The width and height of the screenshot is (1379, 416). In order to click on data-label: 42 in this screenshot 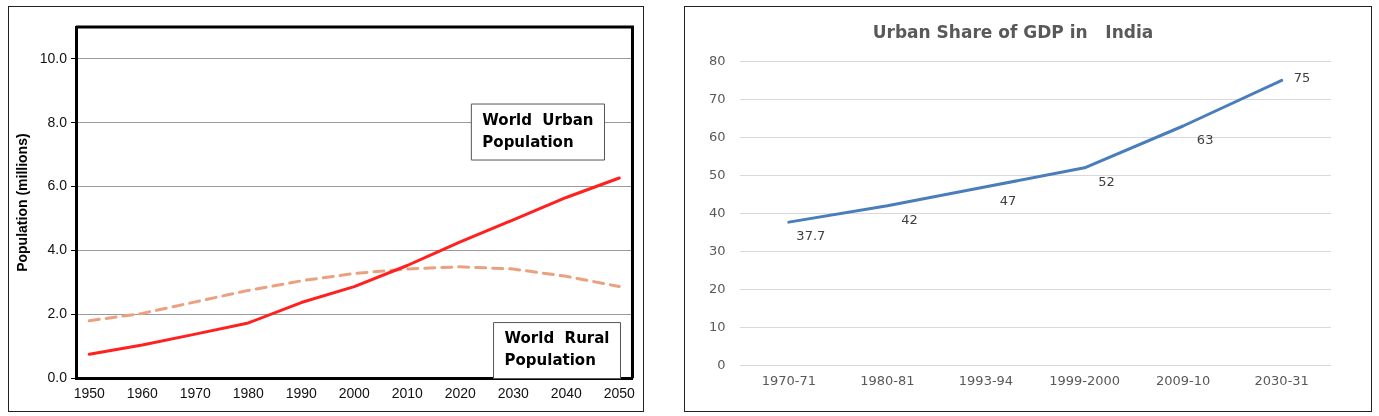, I will do `click(909, 219)`.